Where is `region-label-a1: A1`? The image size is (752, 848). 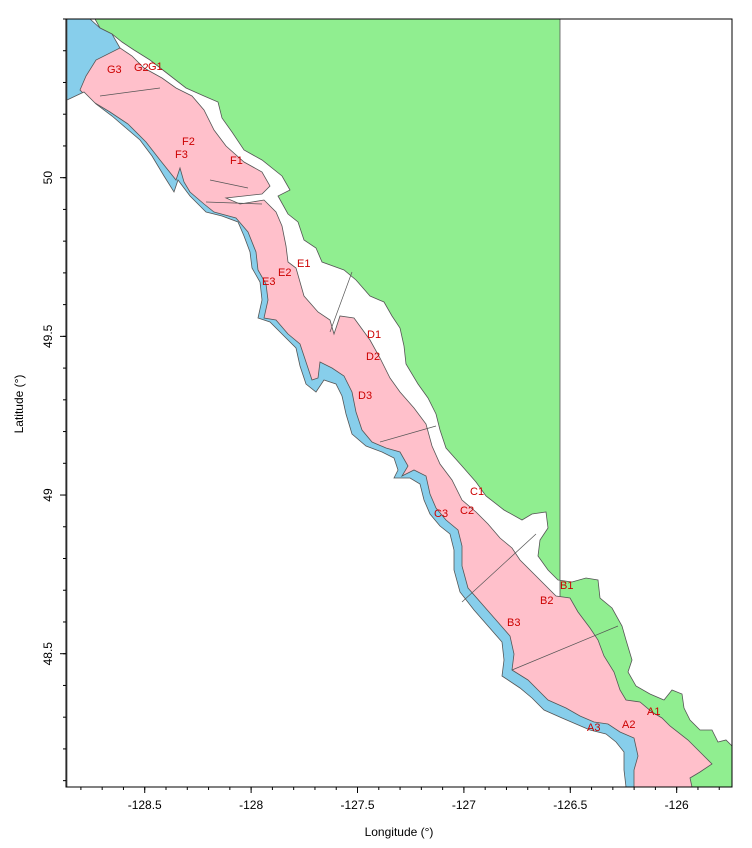 region-label-a1: A1 is located at coordinates (653, 712).